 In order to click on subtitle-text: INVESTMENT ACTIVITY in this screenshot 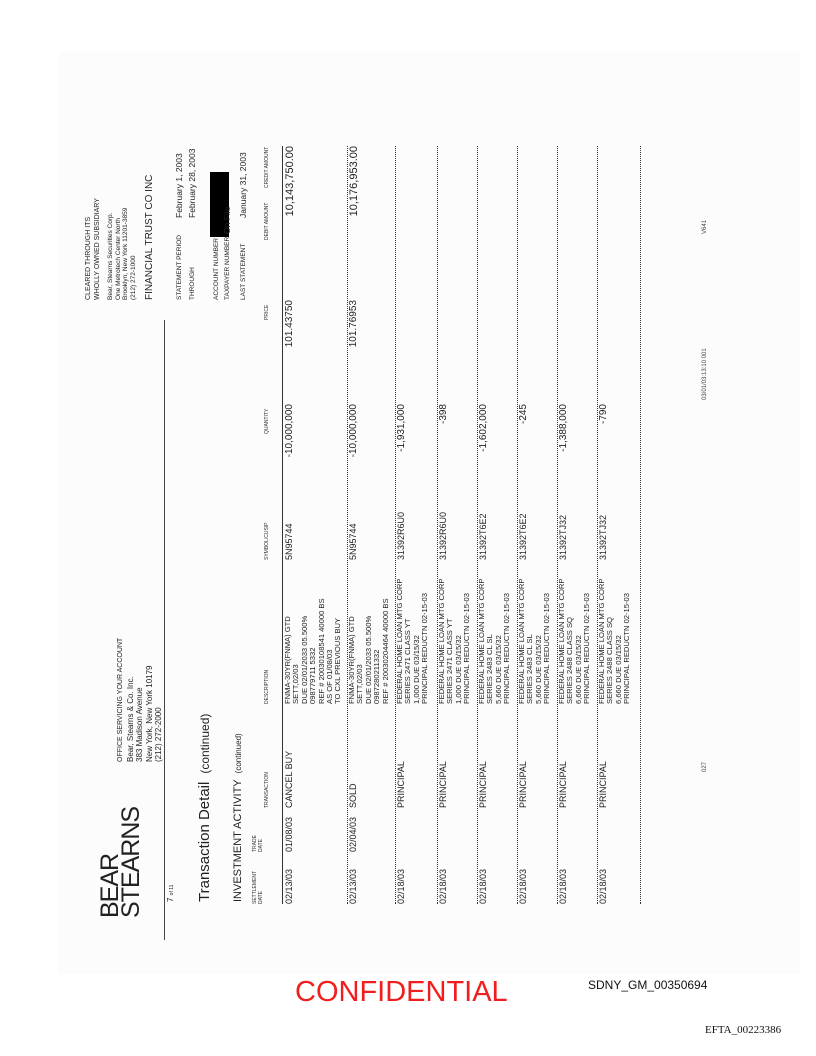, I will do `click(238, 840)`.